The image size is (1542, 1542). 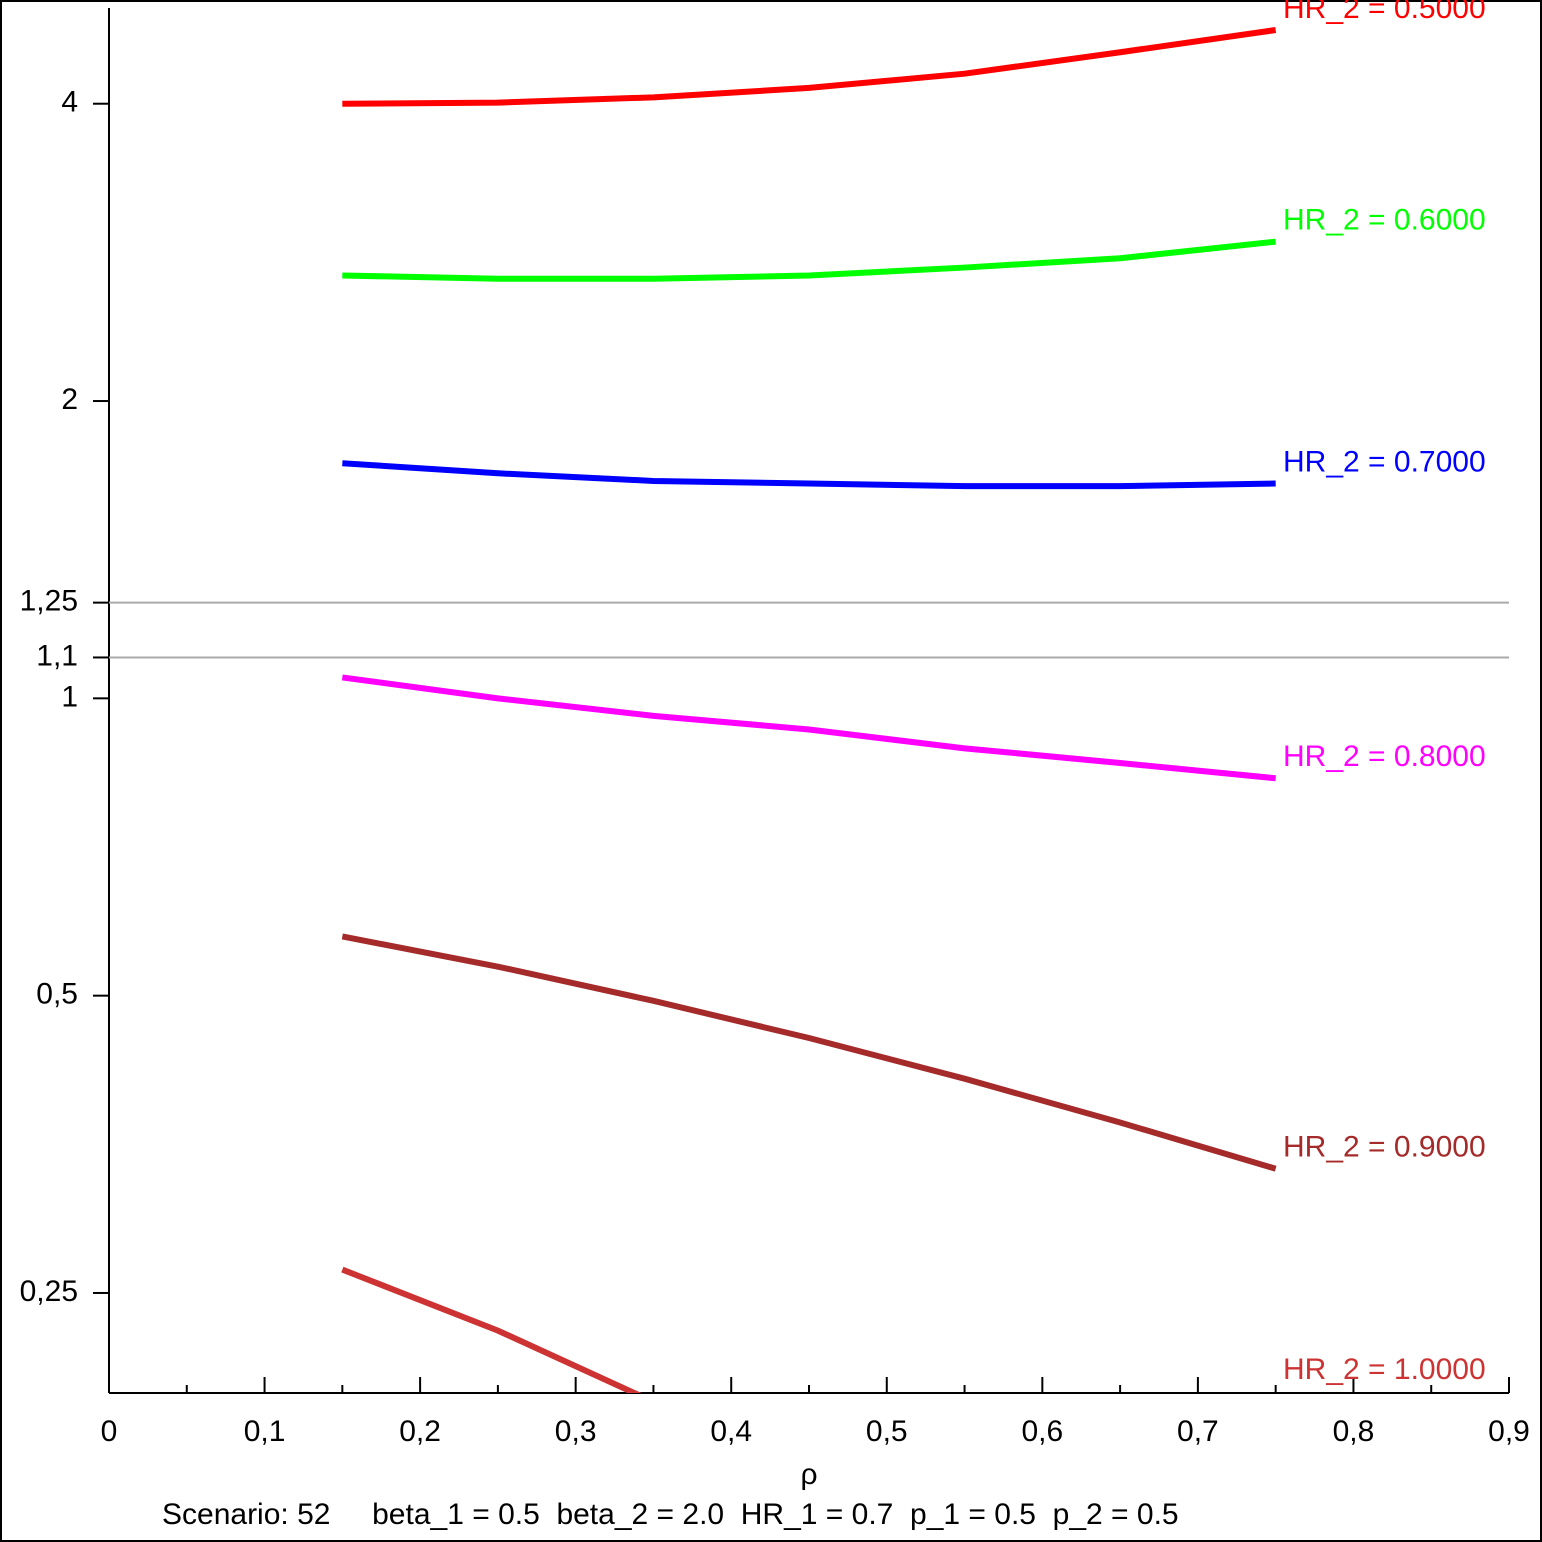 I want to click on y-tick-label: 1,25, so click(x=49, y=601).